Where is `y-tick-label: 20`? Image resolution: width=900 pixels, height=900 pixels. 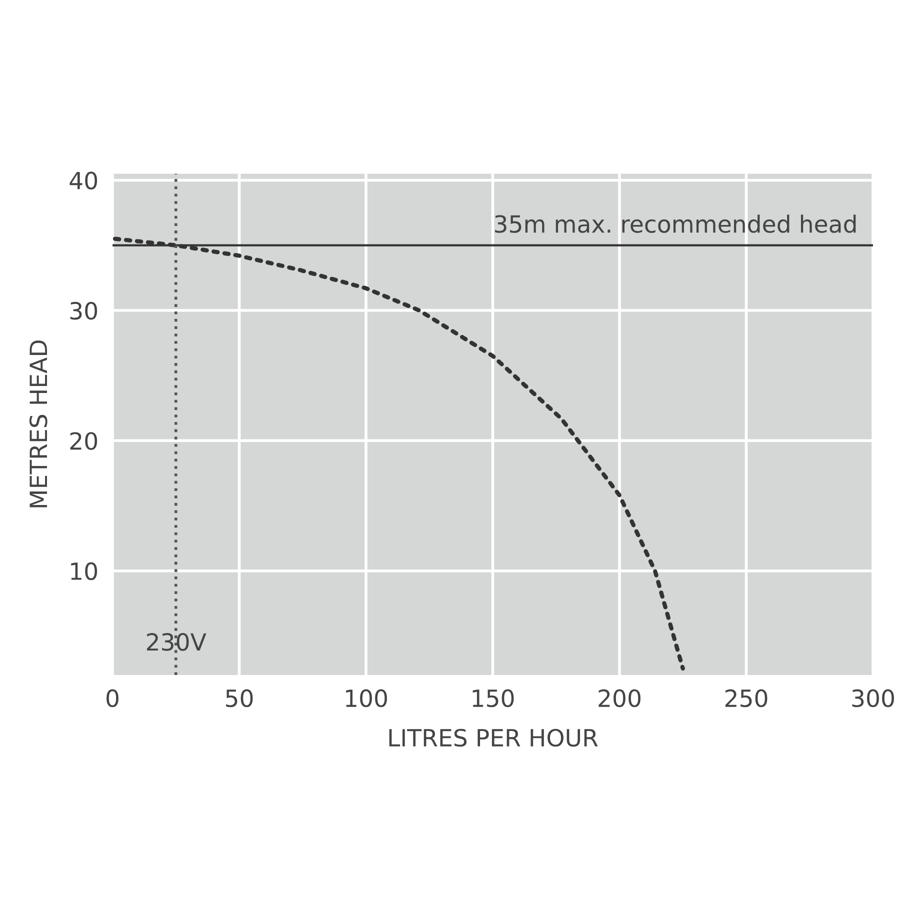
y-tick-label: 20 is located at coordinates (84, 441).